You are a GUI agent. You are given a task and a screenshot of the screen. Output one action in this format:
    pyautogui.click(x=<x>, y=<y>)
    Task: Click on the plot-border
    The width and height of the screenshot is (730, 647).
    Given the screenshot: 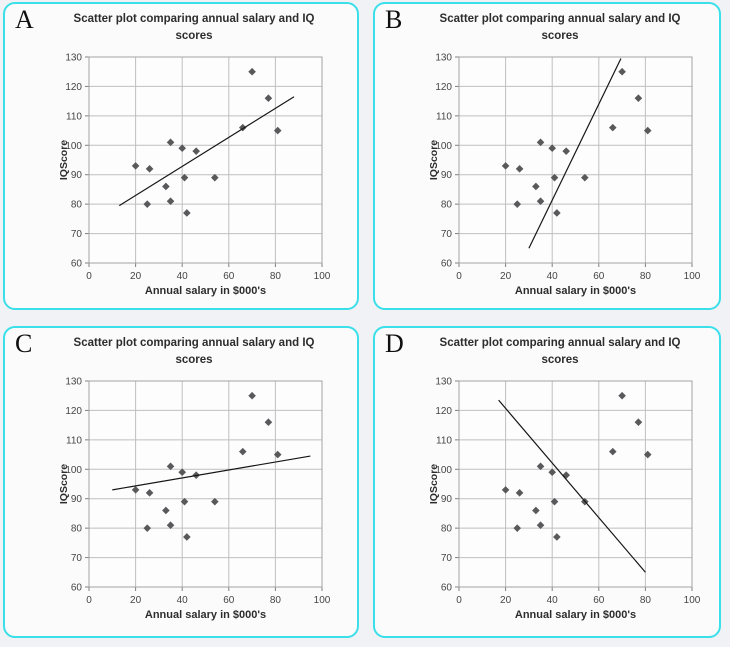 What is the action you would take?
    pyautogui.click(x=575, y=484)
    